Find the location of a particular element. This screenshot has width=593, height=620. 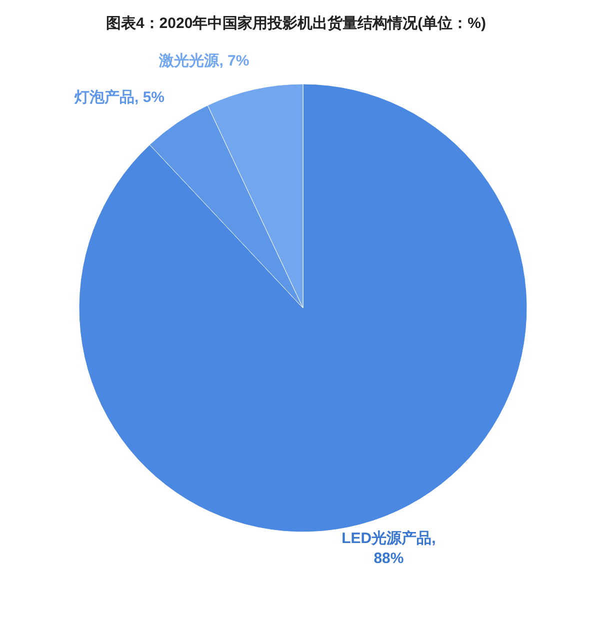

chart-title: 图表4：2020年中国家用投影机出货量结构情况(单位：%) is located at coordinates (296, 23).